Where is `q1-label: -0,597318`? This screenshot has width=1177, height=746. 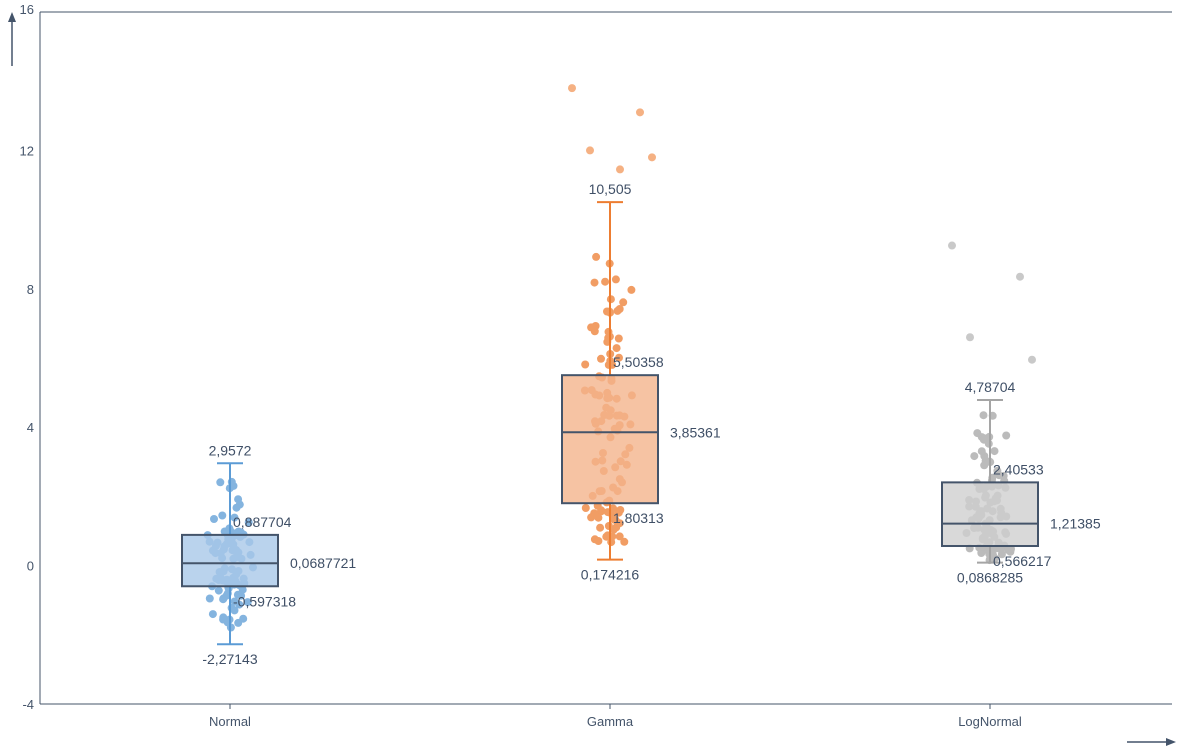 q1-label: -0,597318 is located at coordinates (264, 601).